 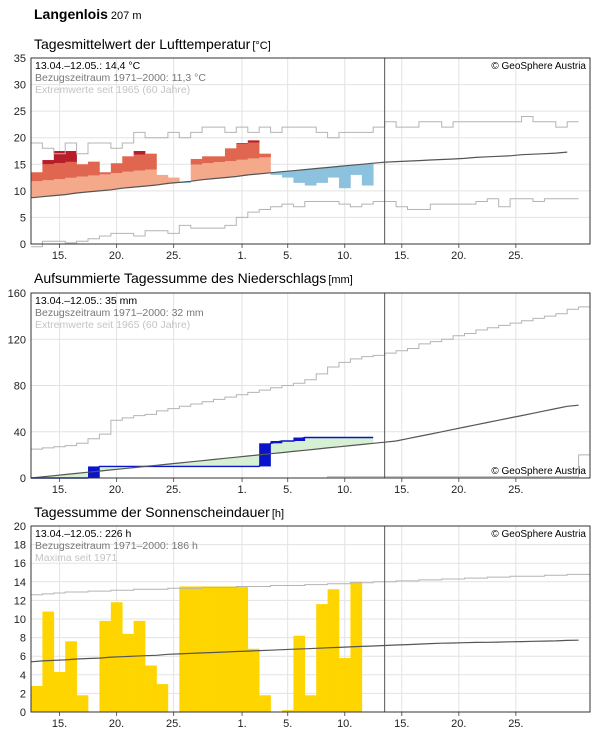 I want to click on station-name: Langenlois, so click(x=71, y=14).